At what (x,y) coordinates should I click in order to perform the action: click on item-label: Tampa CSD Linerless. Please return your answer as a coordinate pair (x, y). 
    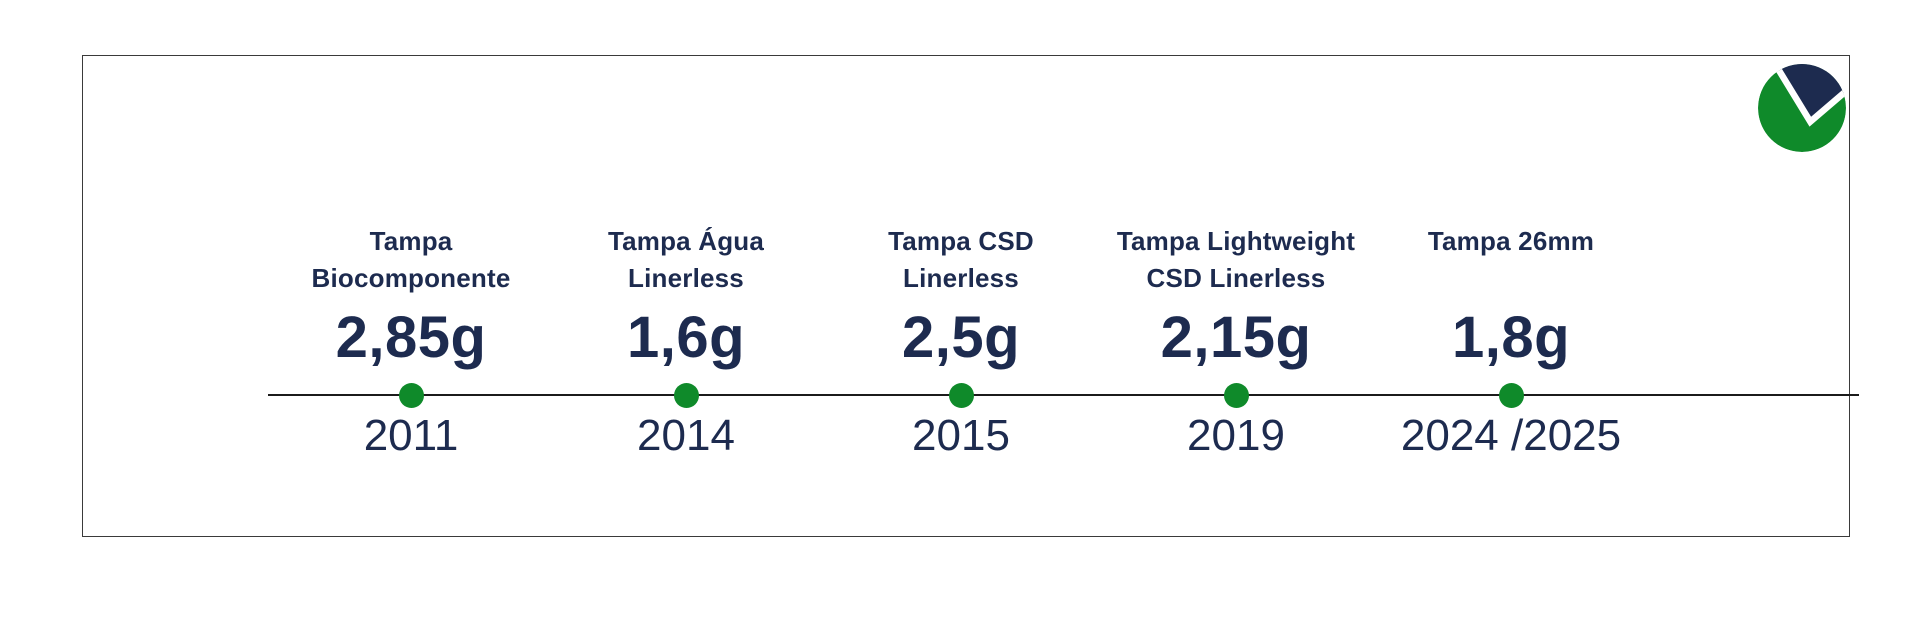
    Looking at the image, I should click on (961, 260).